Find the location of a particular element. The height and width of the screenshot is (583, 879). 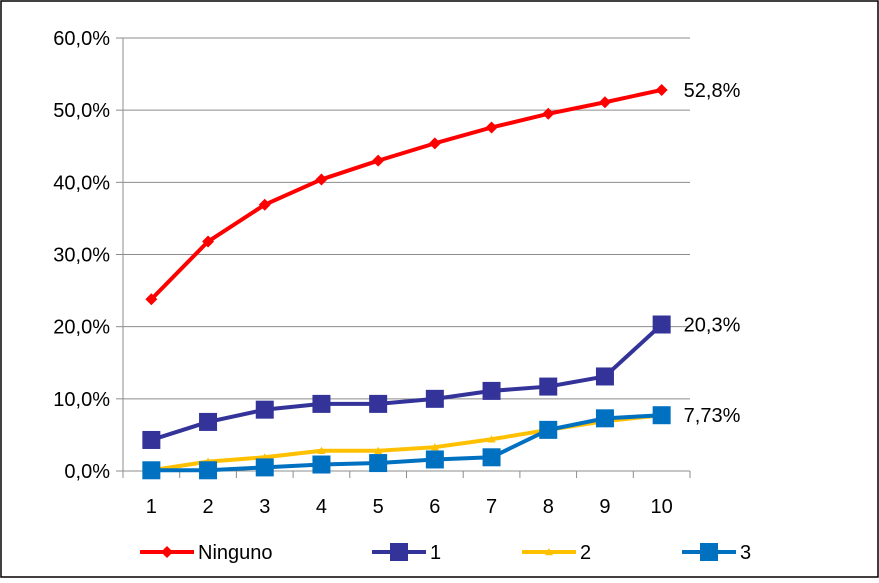

y-tick-label: 30,0% is located at coordinates (81, 256).